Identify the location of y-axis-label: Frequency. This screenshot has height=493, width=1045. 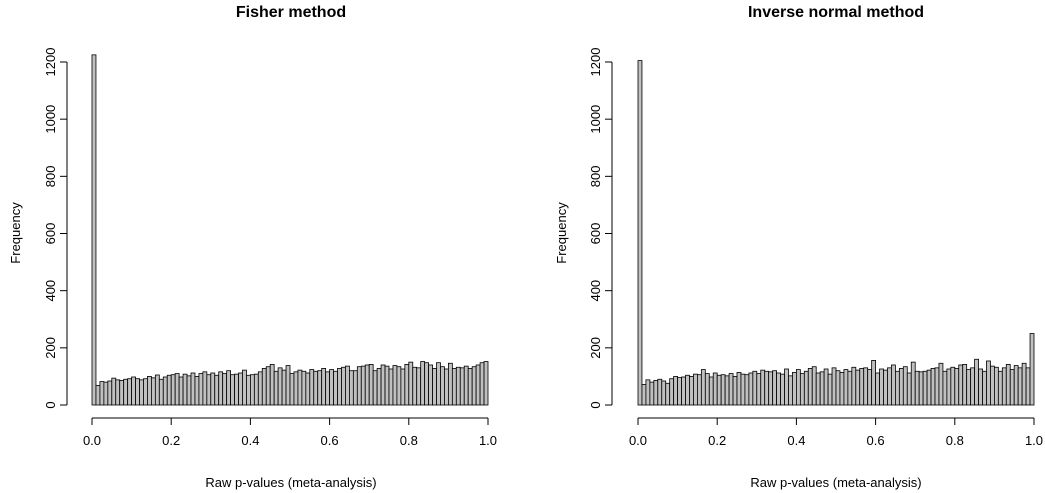
(15, 233).